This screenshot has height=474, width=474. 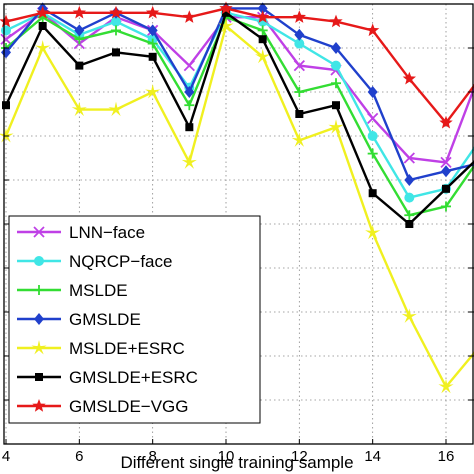 What do you see at coordinates (129, 406) in the screenshot?
I see `legend-label: GMSLDE−VGG` at bounding box center [129, 406].